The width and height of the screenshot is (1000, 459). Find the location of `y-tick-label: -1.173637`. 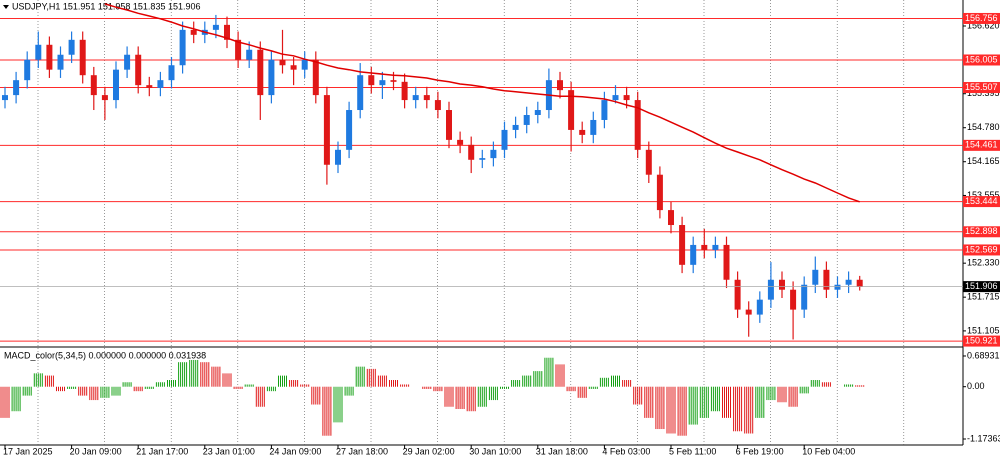

y-tick-label: -1.173637 is located at coordinates (983, 438).